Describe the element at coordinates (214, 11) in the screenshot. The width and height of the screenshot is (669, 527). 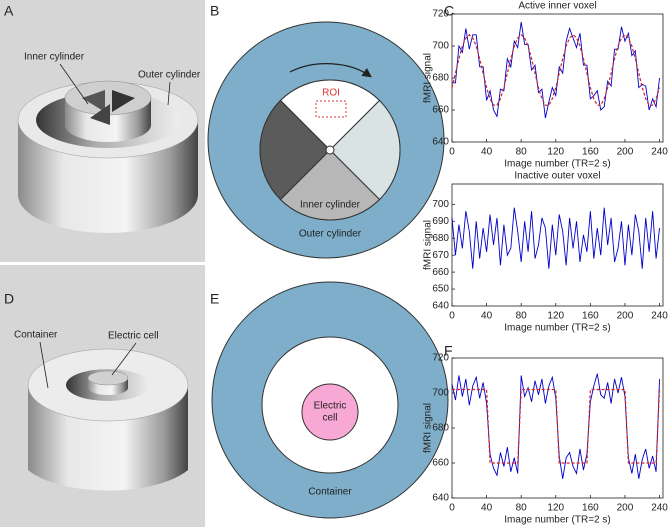
I see `panel-label: B` at that location.